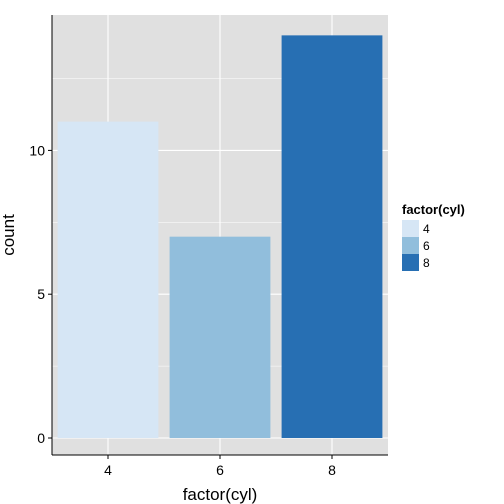  Describe the element at coordinates (220, 494) in the screenshot. I see `x-axis-title: factor(cyl)` at that location.